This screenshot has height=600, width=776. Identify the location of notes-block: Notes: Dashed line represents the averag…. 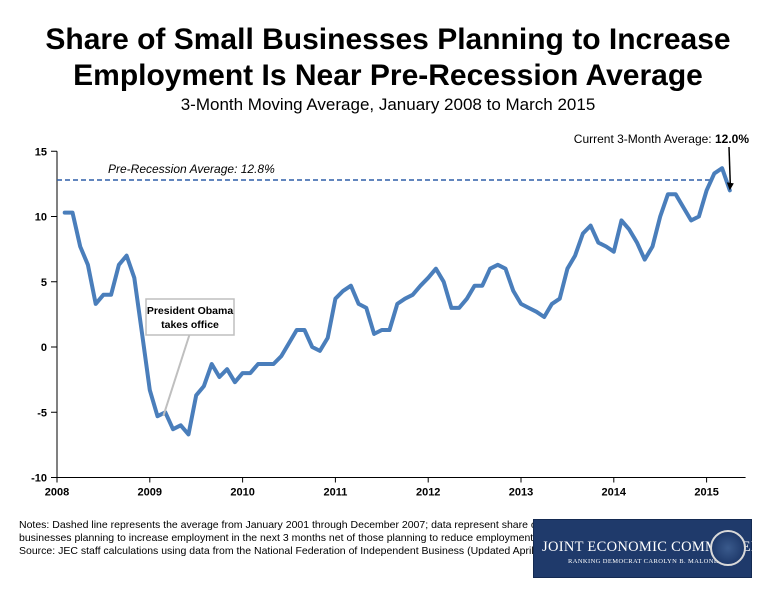
(300, 538).